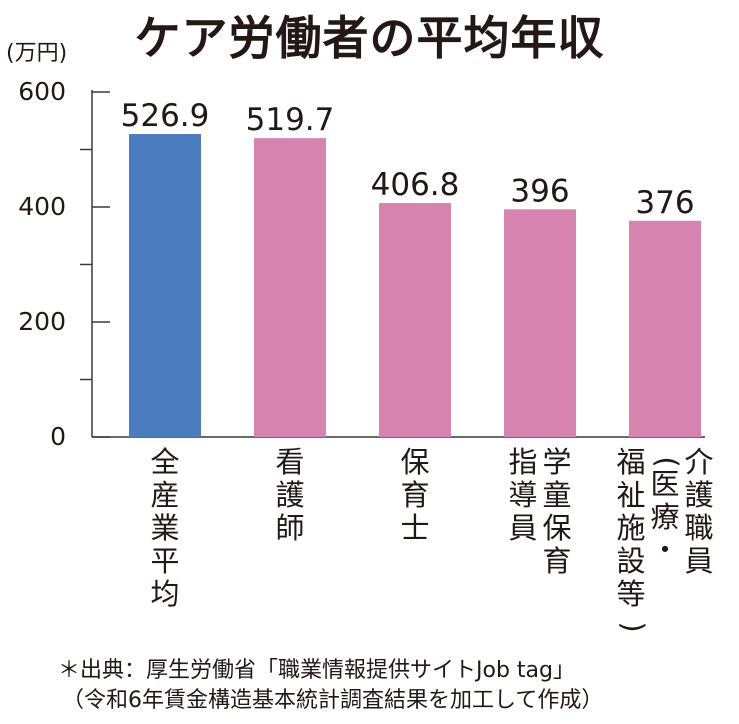 Image resolution: width=739 pixels, height=724 pixels. What do you see at coordinates (698, 528) in the screenshot?
I see `category-label-char: 職` at bounding box center [698, 528].